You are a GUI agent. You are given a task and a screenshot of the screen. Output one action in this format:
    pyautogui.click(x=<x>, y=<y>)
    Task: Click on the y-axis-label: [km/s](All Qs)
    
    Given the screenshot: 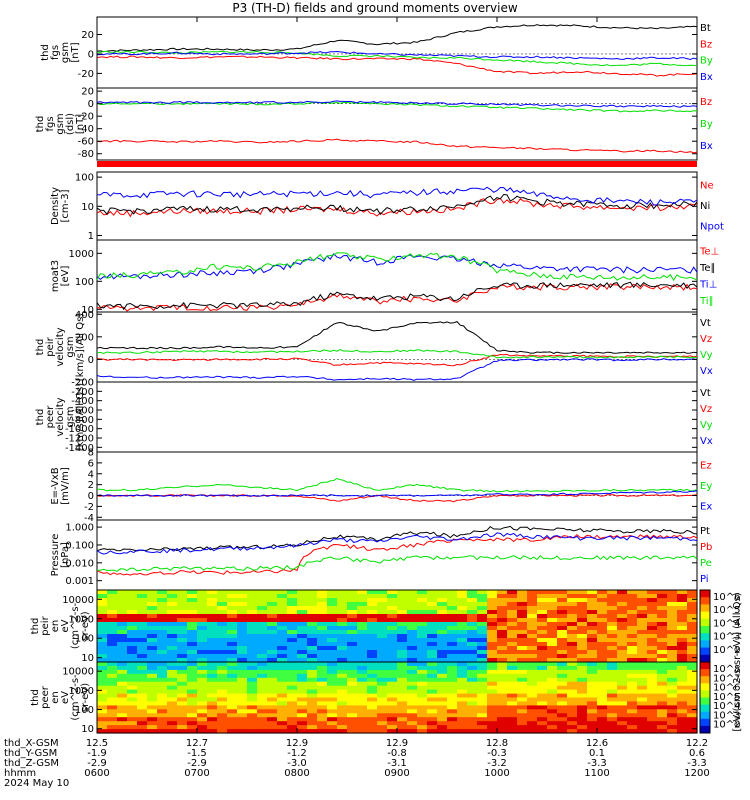 What is the action you would take?
    pyautogui.click(x=80, y=347)
    